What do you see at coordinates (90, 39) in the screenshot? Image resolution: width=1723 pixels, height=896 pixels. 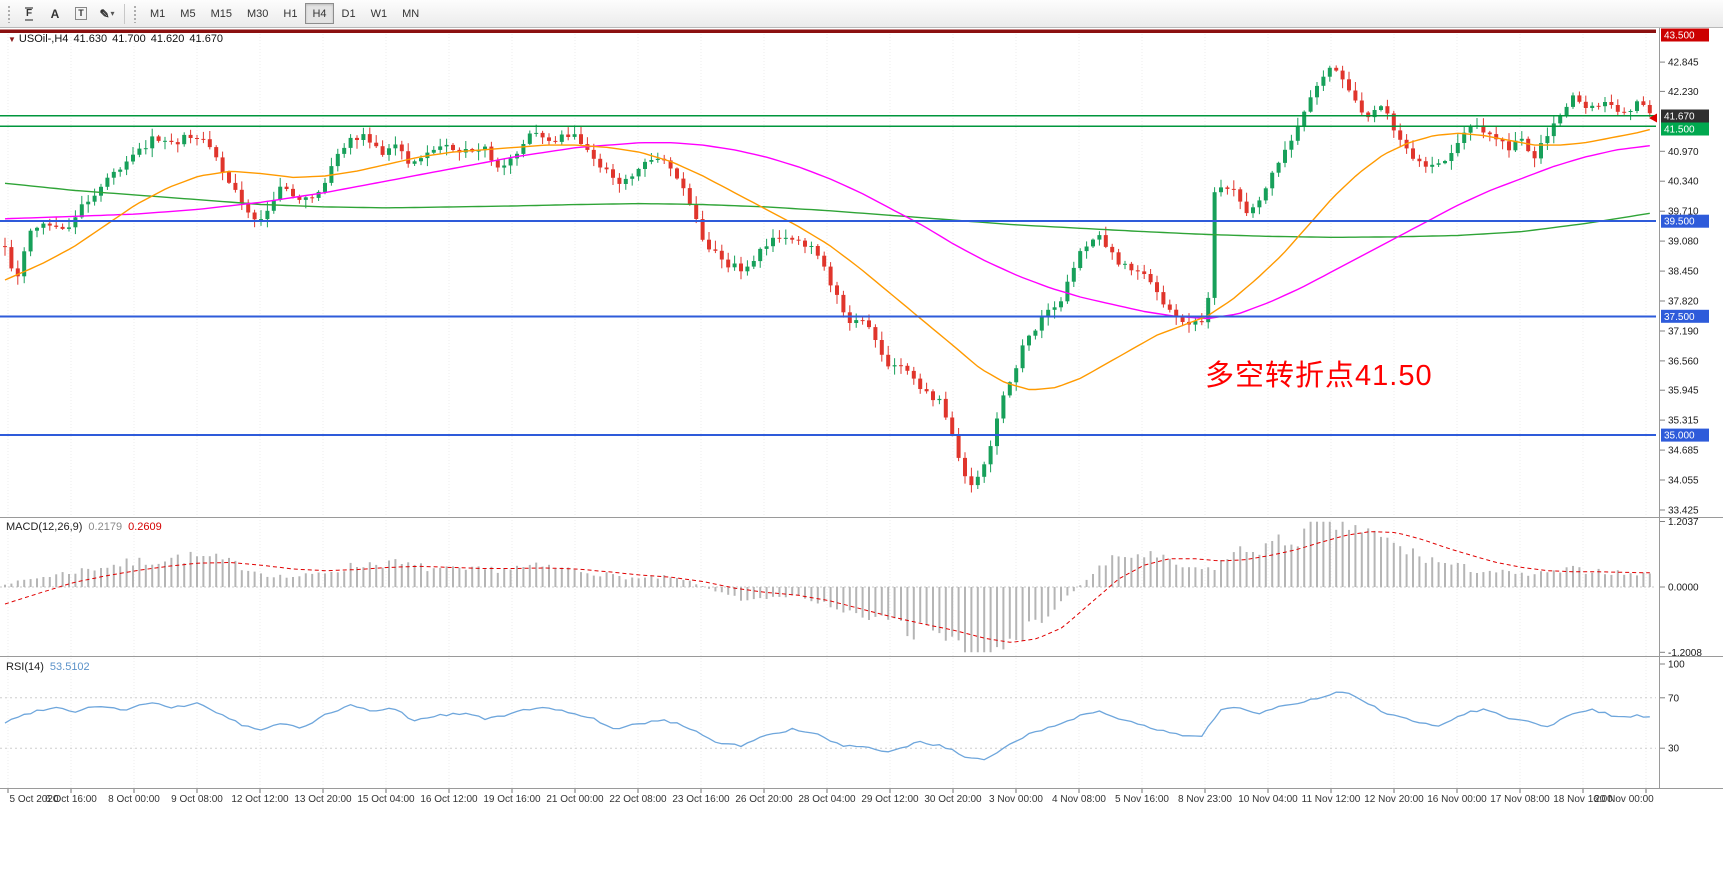 I see `open-value: 41.630` at bounding box center [90, 39].